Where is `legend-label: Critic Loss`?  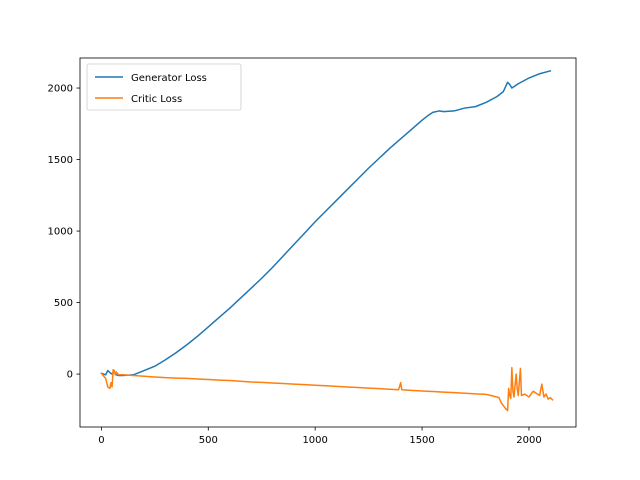 legend-label: Critic Loss is located at coordinates (156, 99).